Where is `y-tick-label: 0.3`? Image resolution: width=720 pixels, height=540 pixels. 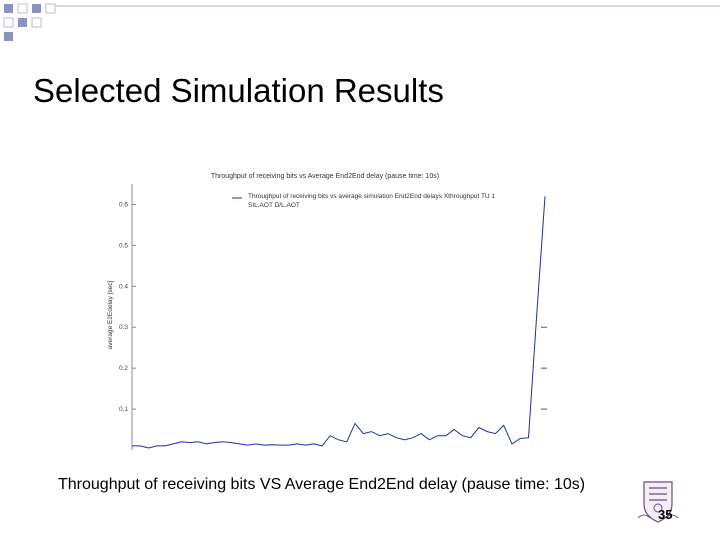 y-tick-label: 0.3 is located at coordinates (123, 327).